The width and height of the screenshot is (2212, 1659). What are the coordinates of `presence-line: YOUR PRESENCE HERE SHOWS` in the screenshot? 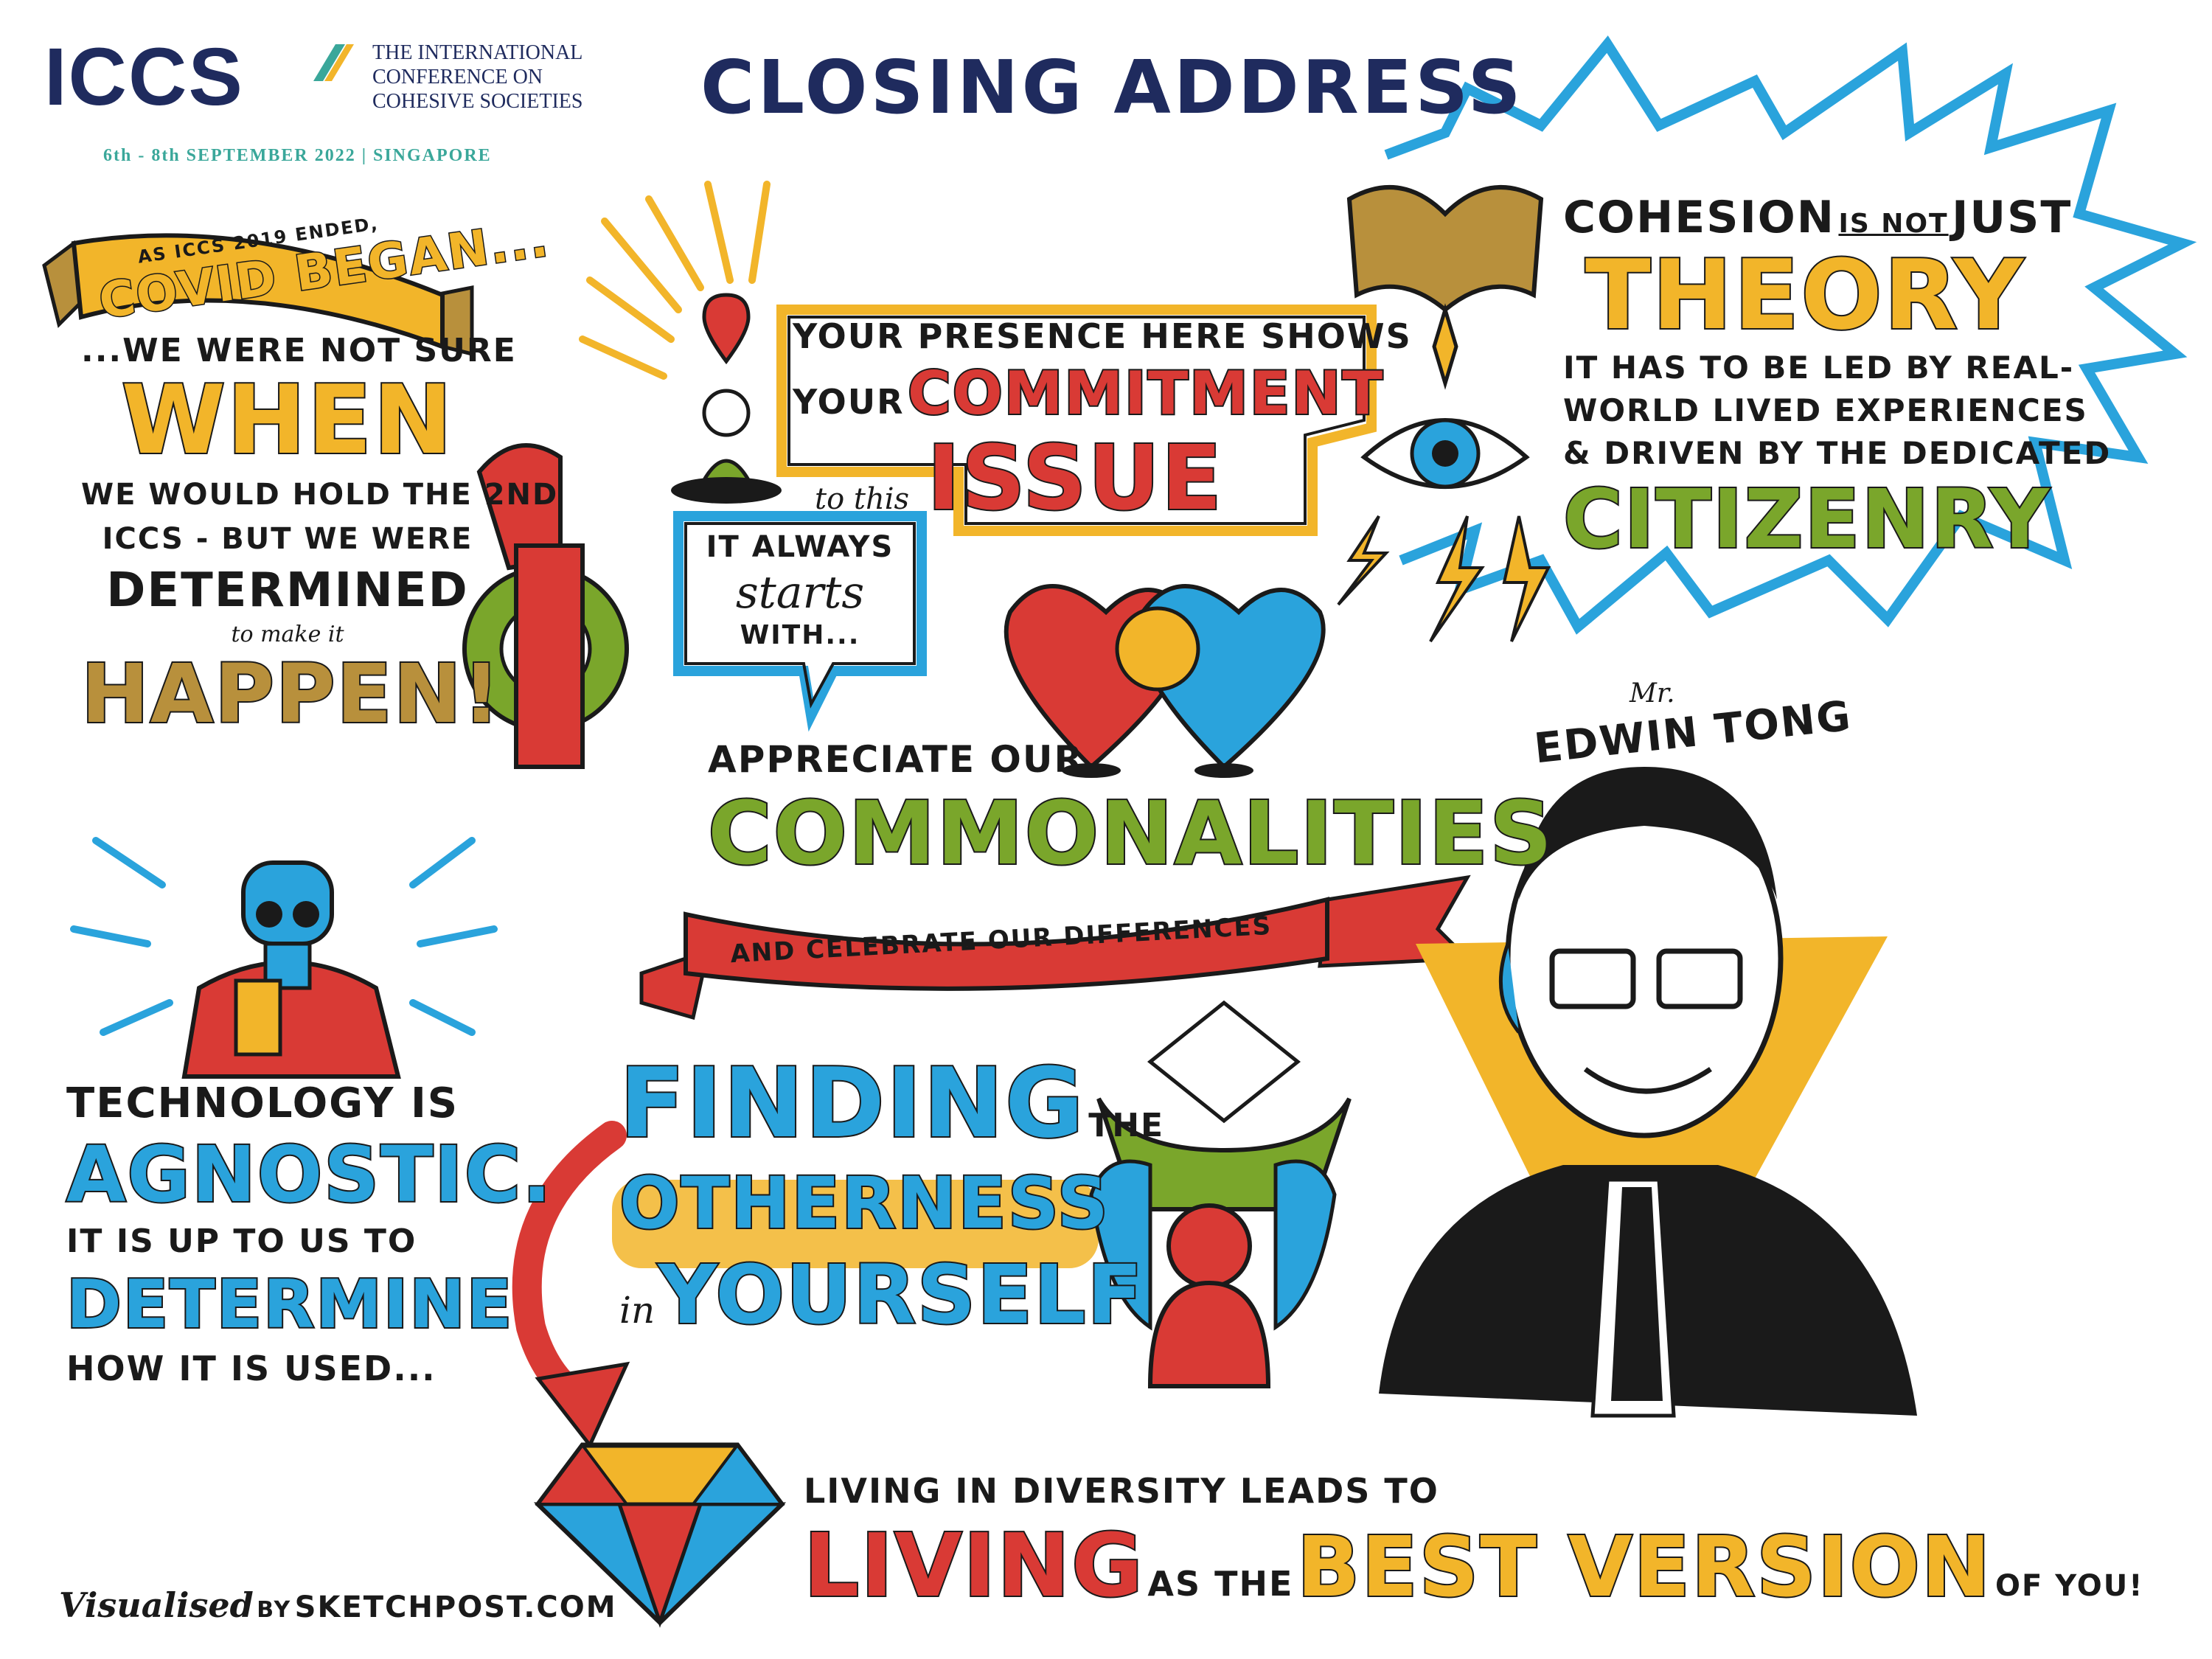 It's located at (1102, 336).